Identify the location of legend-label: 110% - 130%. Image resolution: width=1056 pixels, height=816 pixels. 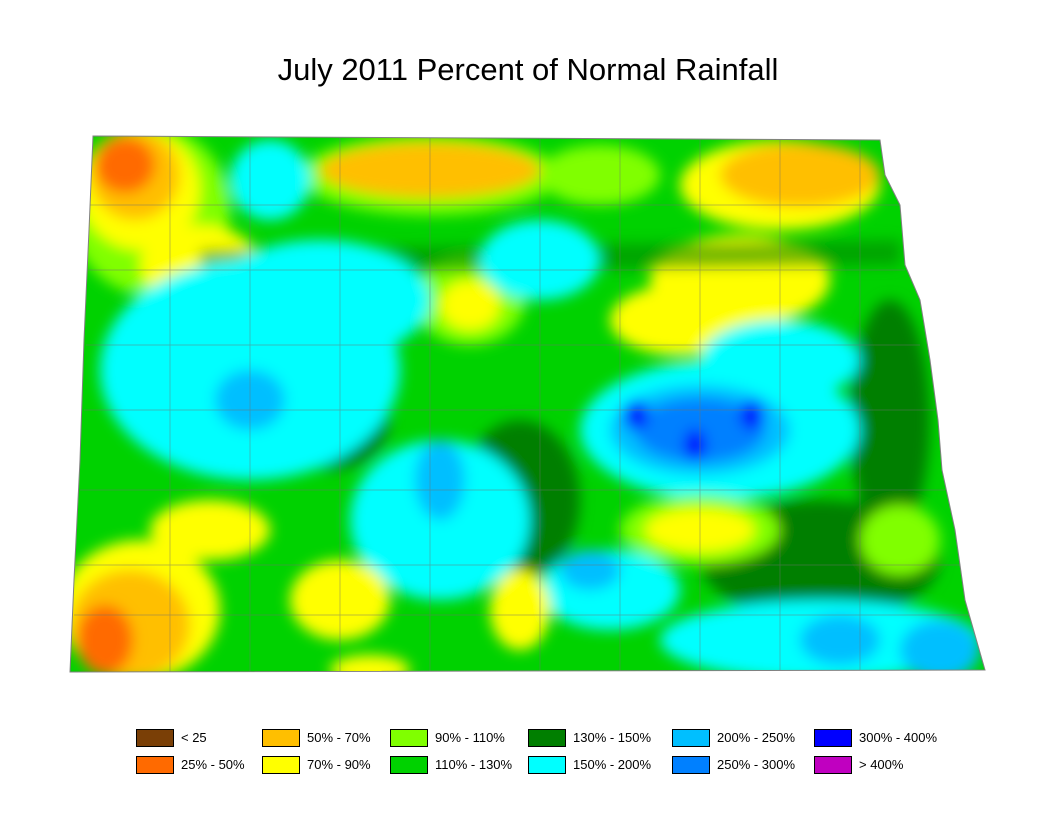
(474, 764).